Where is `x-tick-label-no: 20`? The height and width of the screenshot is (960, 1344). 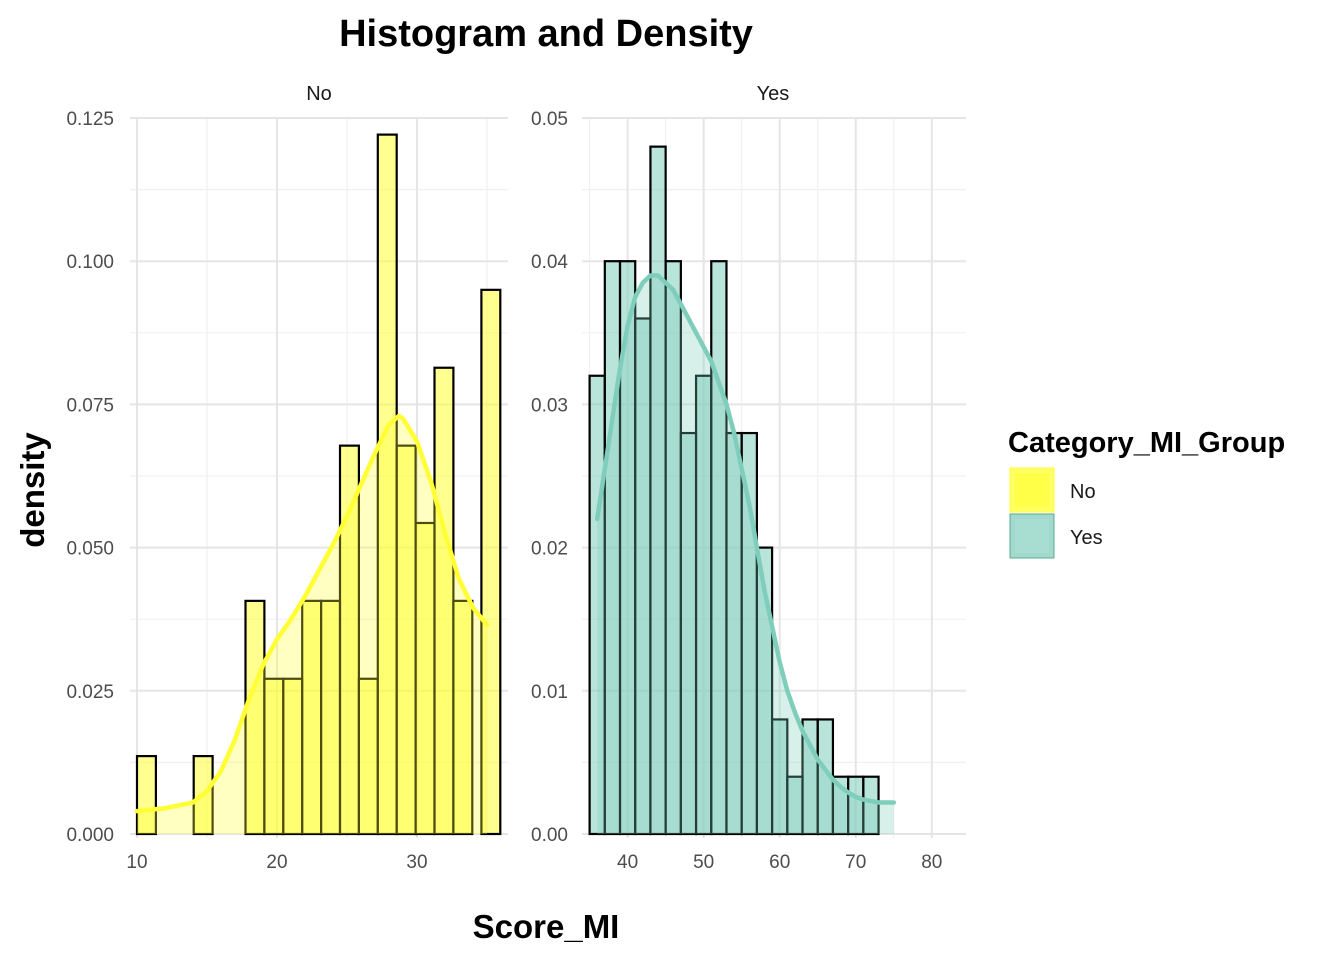
x-tick-label-no: 20 is located at coordinates (276, 862).